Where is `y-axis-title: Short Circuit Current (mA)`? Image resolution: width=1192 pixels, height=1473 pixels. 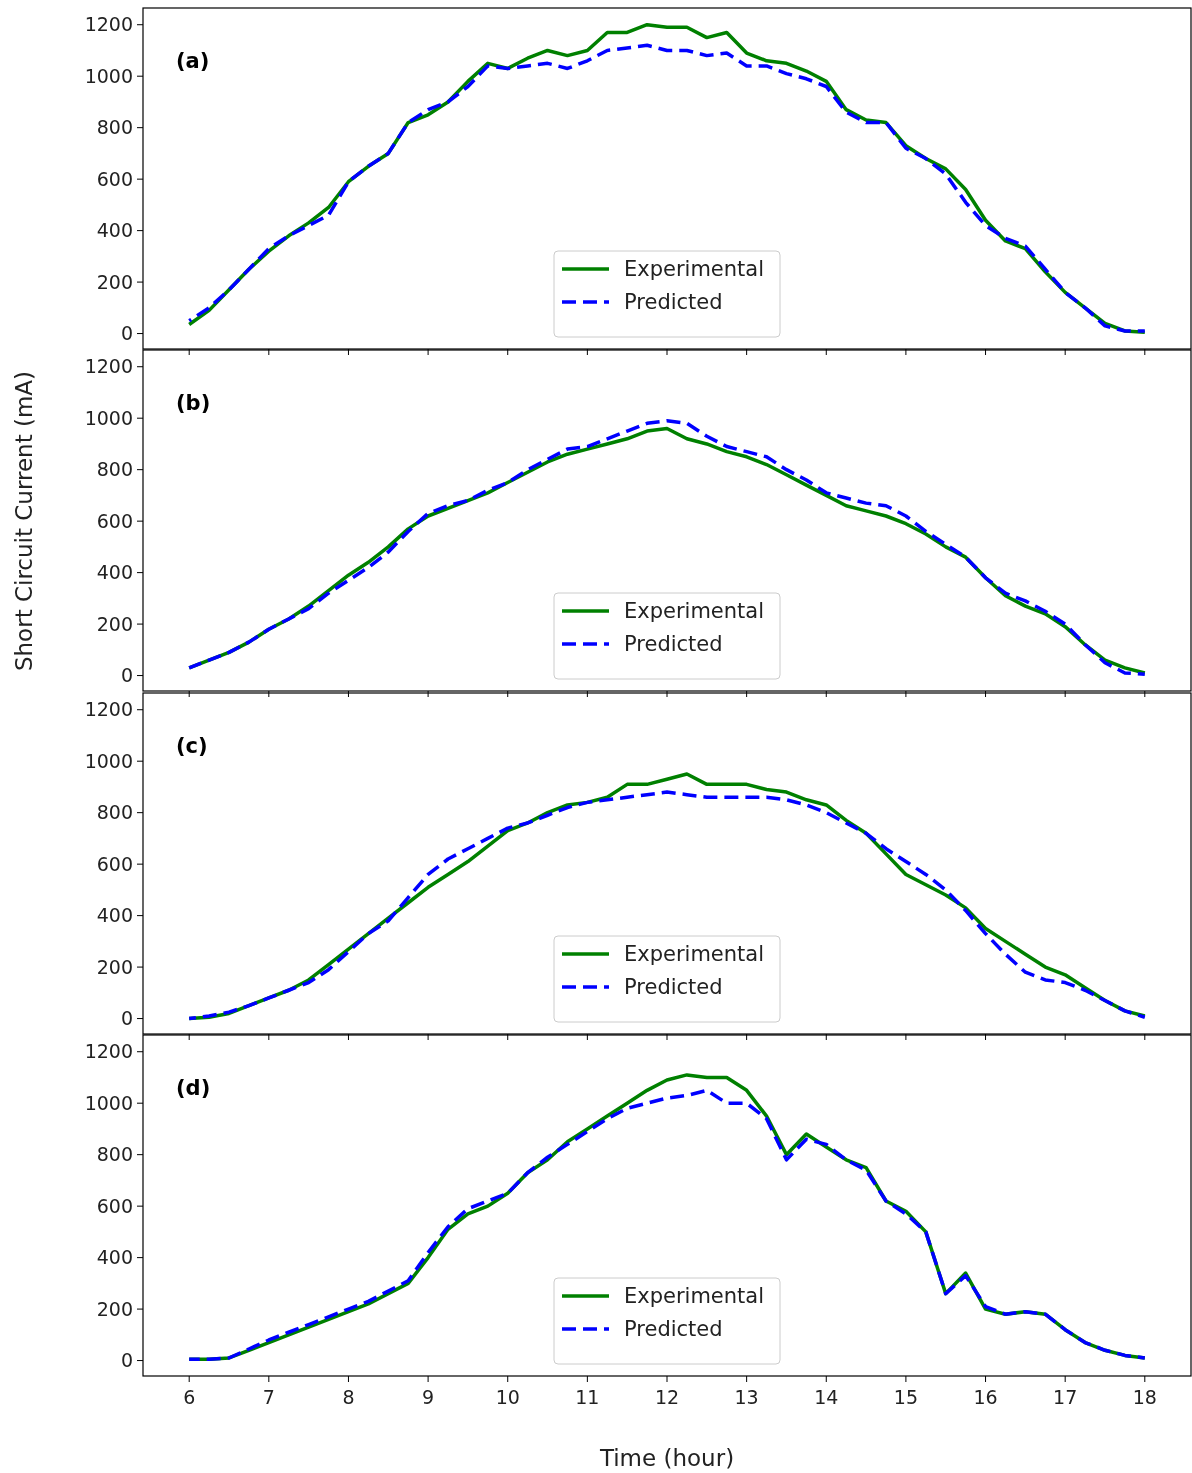
y-axis-title: Short Circuit Current (mA) is located at coordinates (24, 521).